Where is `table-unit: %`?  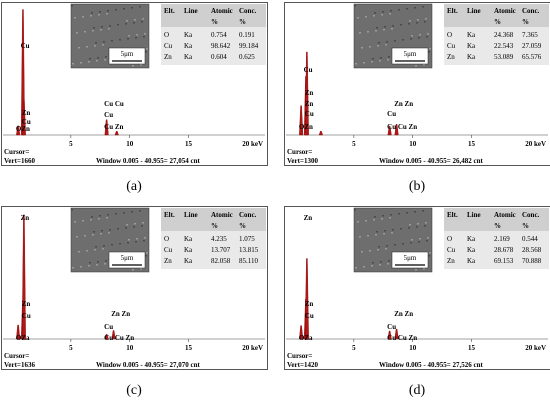 table-unit: % is located at coordinates (497, 226).